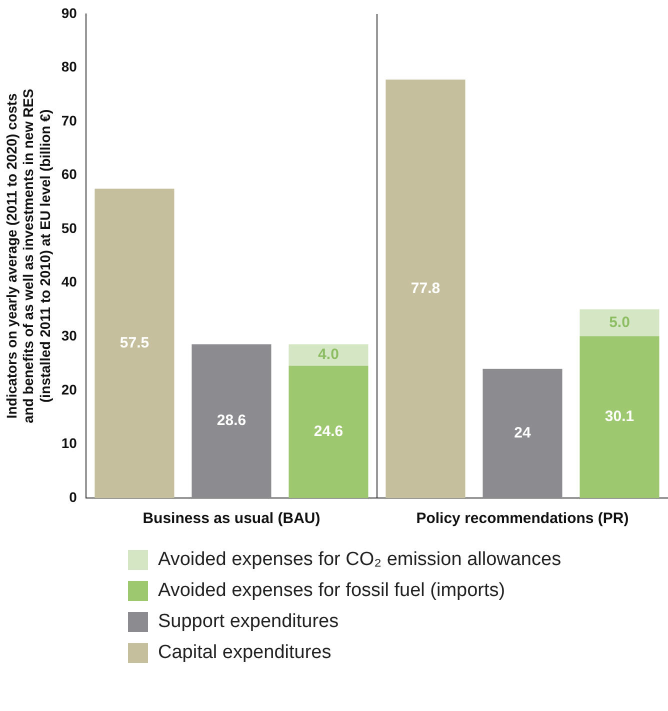 This screenshot has height=711, width=668. Describe the element at coordinates (69, 443) in the screenshot. I see `y-tick-label: 10` at that location.